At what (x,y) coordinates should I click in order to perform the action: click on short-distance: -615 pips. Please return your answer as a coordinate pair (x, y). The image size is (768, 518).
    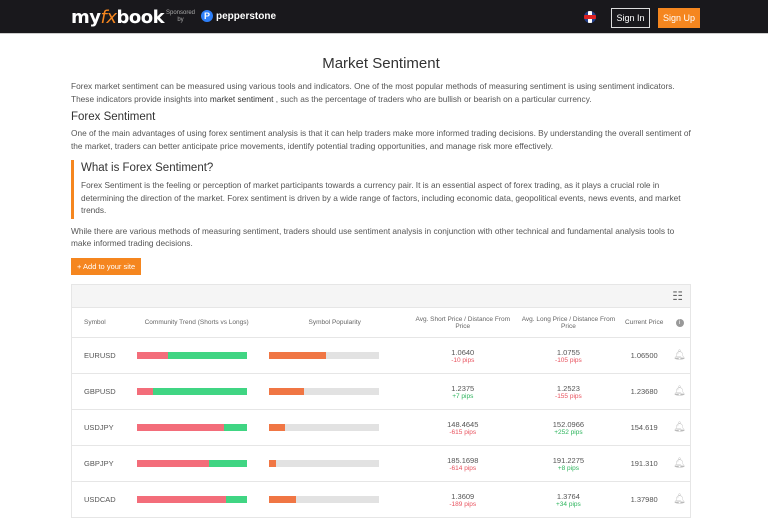
    Looking at the image, I should click on (463, 432).